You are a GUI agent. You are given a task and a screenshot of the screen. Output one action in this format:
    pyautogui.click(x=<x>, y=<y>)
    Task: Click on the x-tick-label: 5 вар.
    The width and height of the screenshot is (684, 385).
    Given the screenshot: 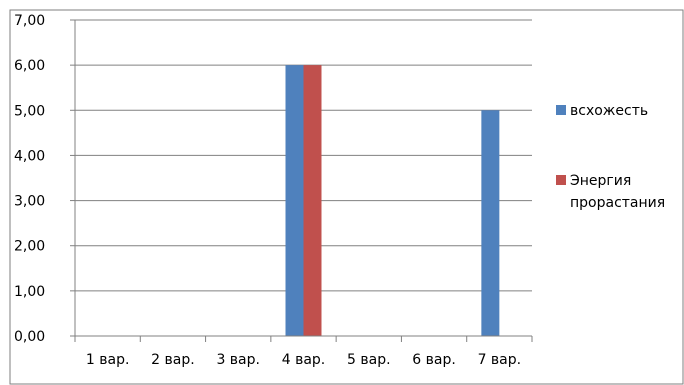 What is the action you would take?
    pyautogui.click(x=369, y=360)
    